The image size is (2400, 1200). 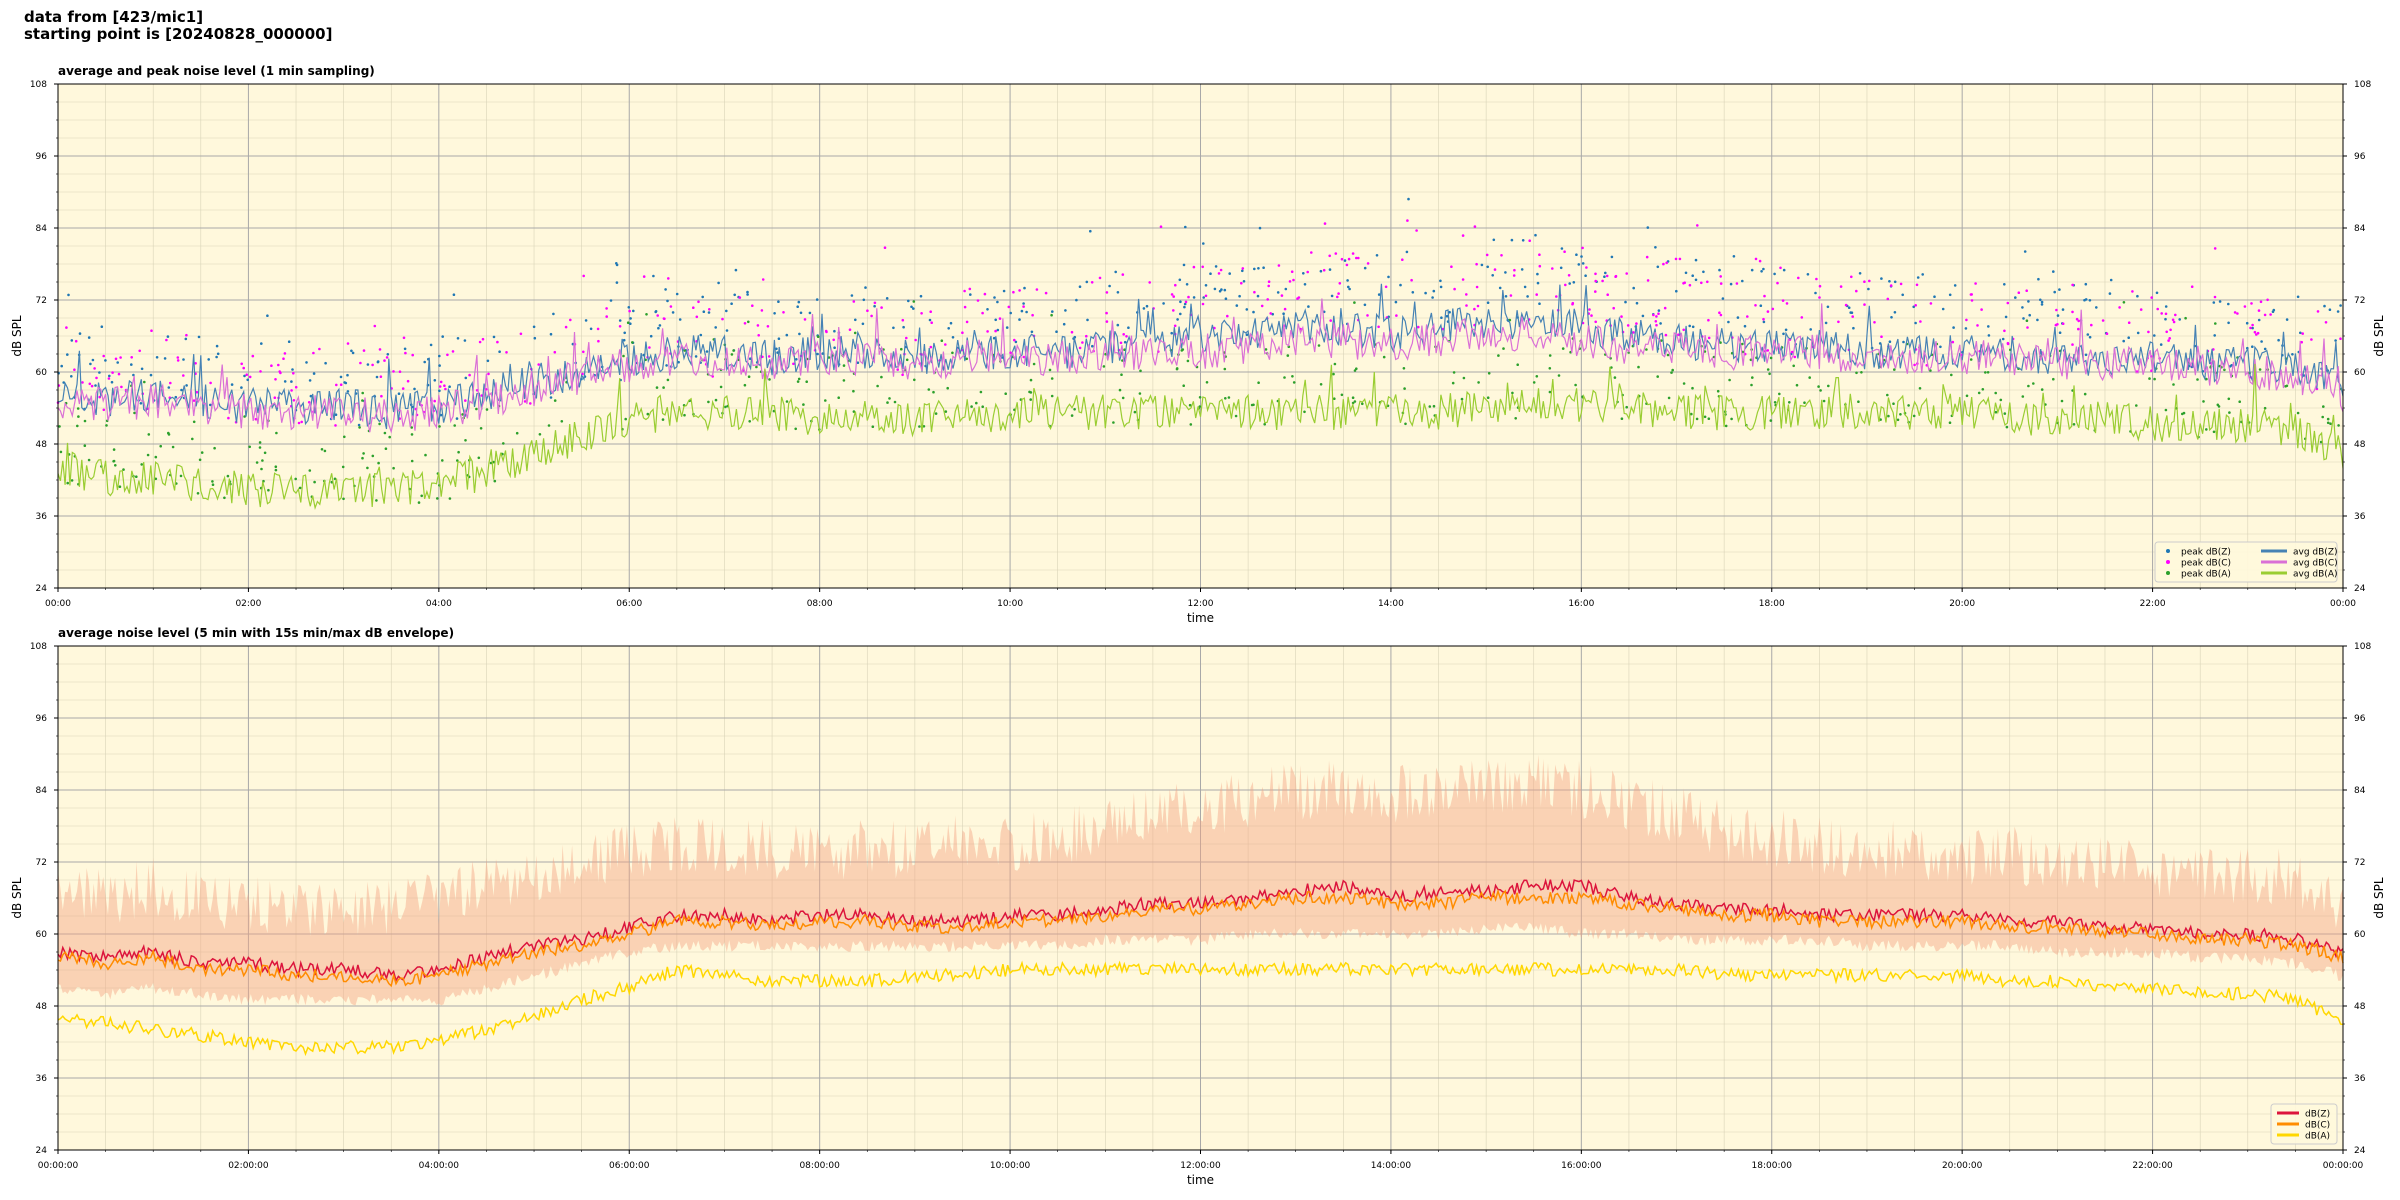 I want to click on x-tick-label: 04:00:00, so click(x=439, y=1166).